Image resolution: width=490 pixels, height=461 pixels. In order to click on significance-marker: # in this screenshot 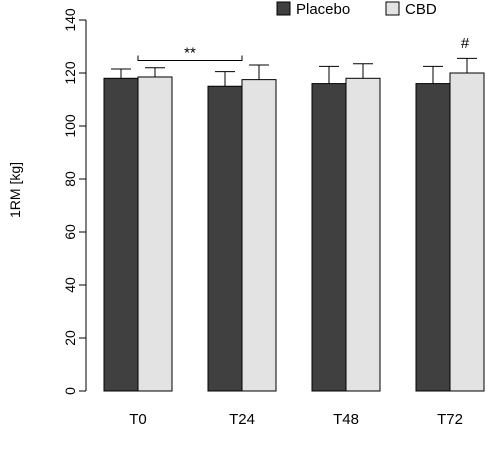, I will do `click(465, 43)`.